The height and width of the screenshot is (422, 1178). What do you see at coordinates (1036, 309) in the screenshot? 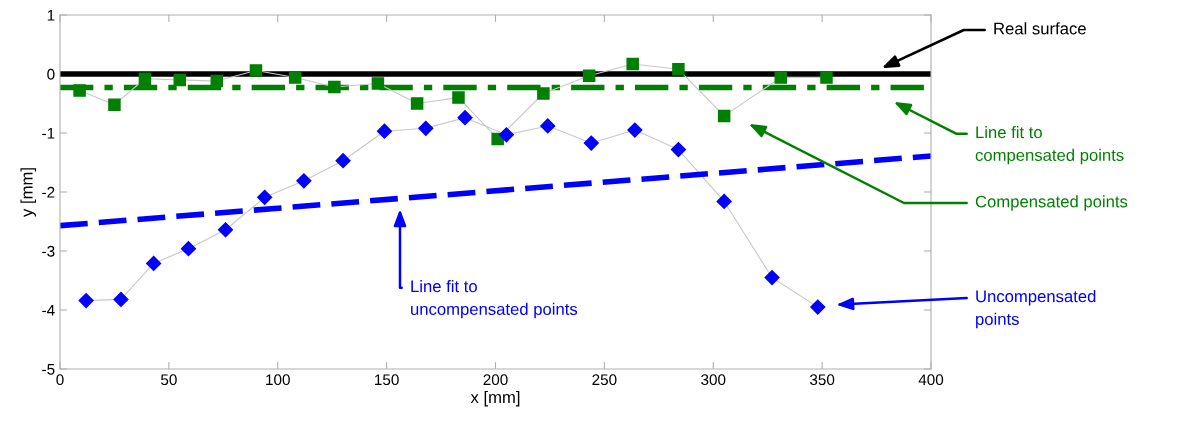
I see `text: Uncompensated points` at bounding box center [1036, 309].